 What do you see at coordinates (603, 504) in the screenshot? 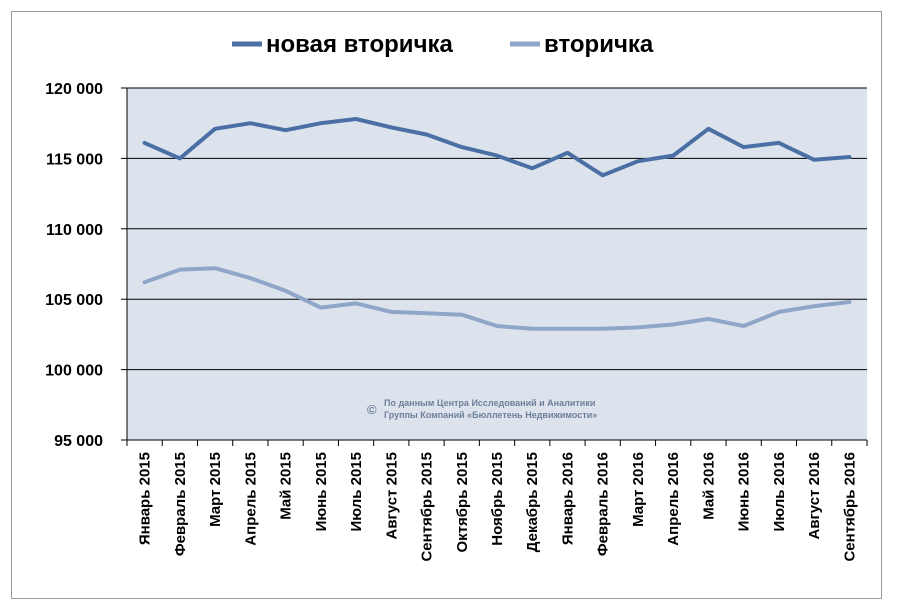
I see `x-tick-label: Февраль 2016` at bounding box center [603, 504].